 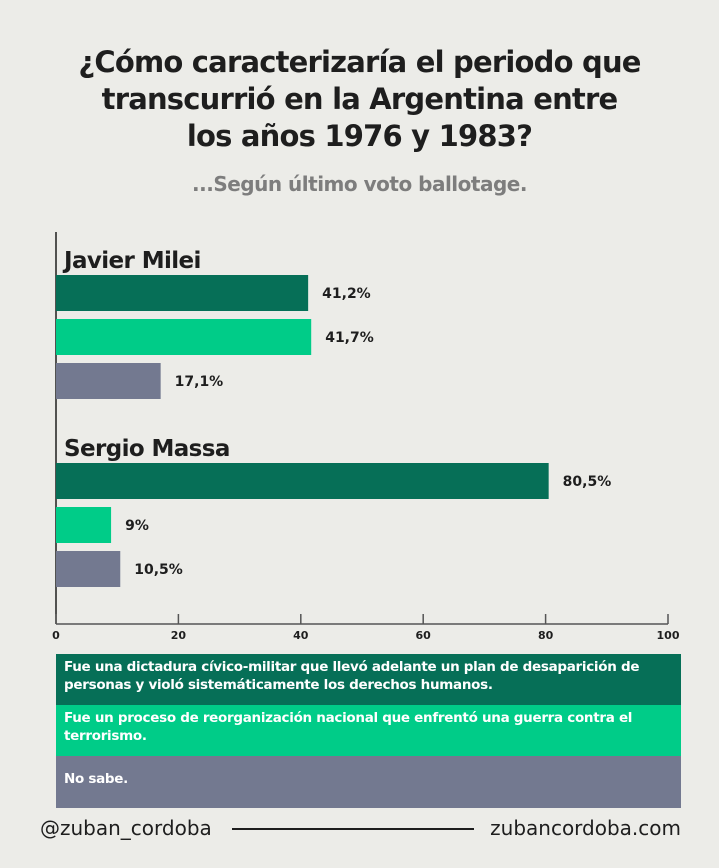 What do you see at coordinates (349, 338) in the screenshot?
I see `data-label: 41,7%` at bounding box center [349, 338].